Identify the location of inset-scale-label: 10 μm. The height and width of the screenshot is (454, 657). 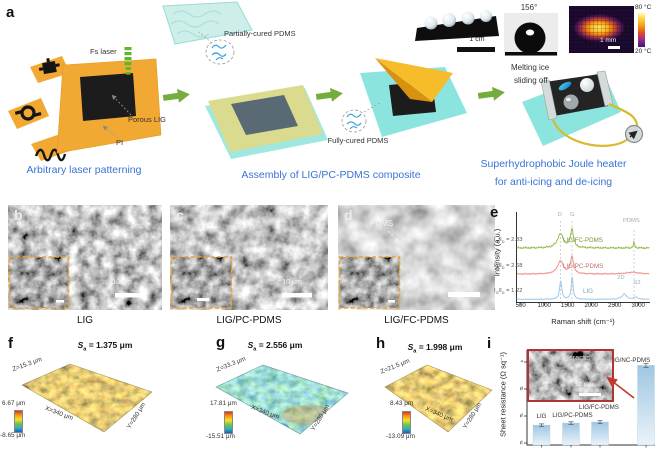
(584, 384).